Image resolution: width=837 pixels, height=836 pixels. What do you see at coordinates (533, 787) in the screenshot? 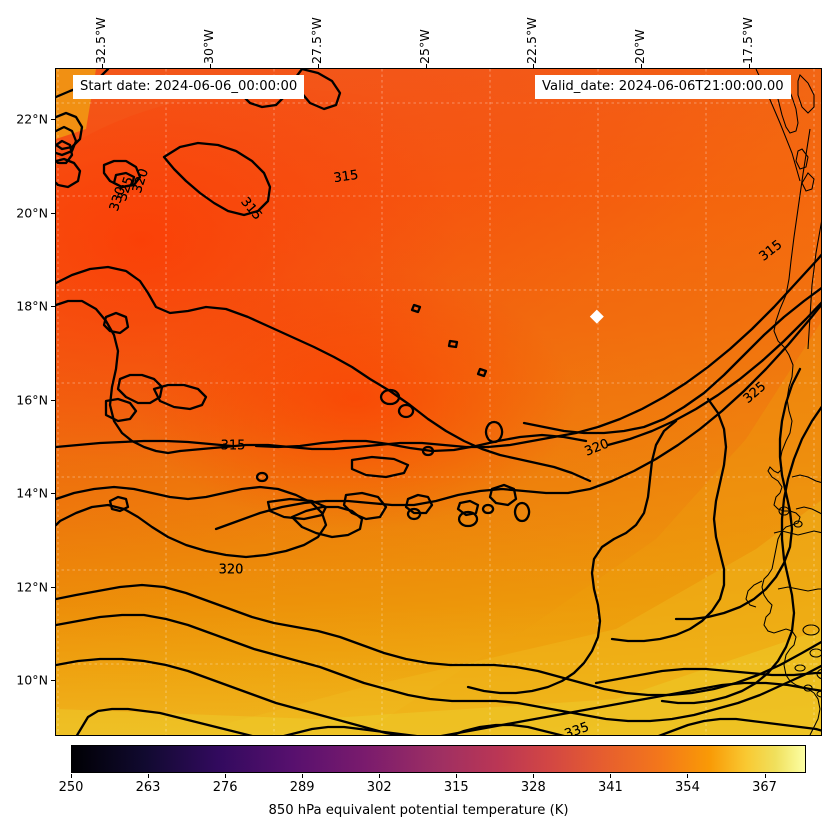
I see `colorbar-tick-label: 328` at bounding box center [533, 787].